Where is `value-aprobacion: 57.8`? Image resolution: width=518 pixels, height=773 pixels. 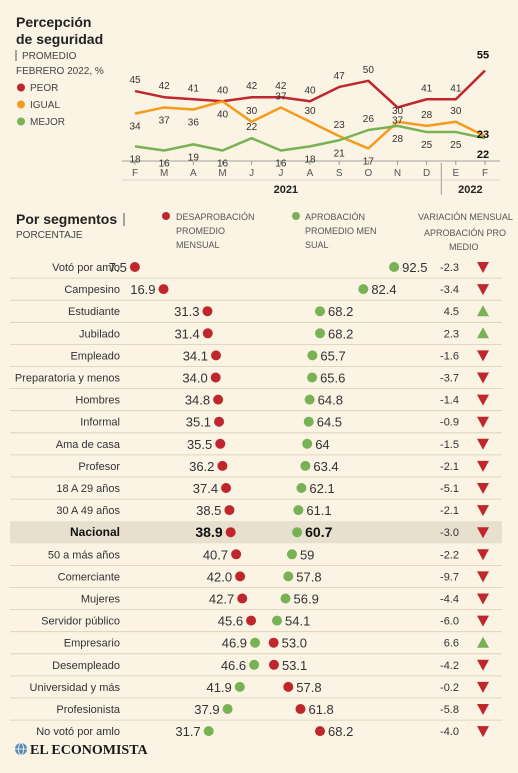
value-aprobacion: 57.8 is located at coordinates (308, 576).